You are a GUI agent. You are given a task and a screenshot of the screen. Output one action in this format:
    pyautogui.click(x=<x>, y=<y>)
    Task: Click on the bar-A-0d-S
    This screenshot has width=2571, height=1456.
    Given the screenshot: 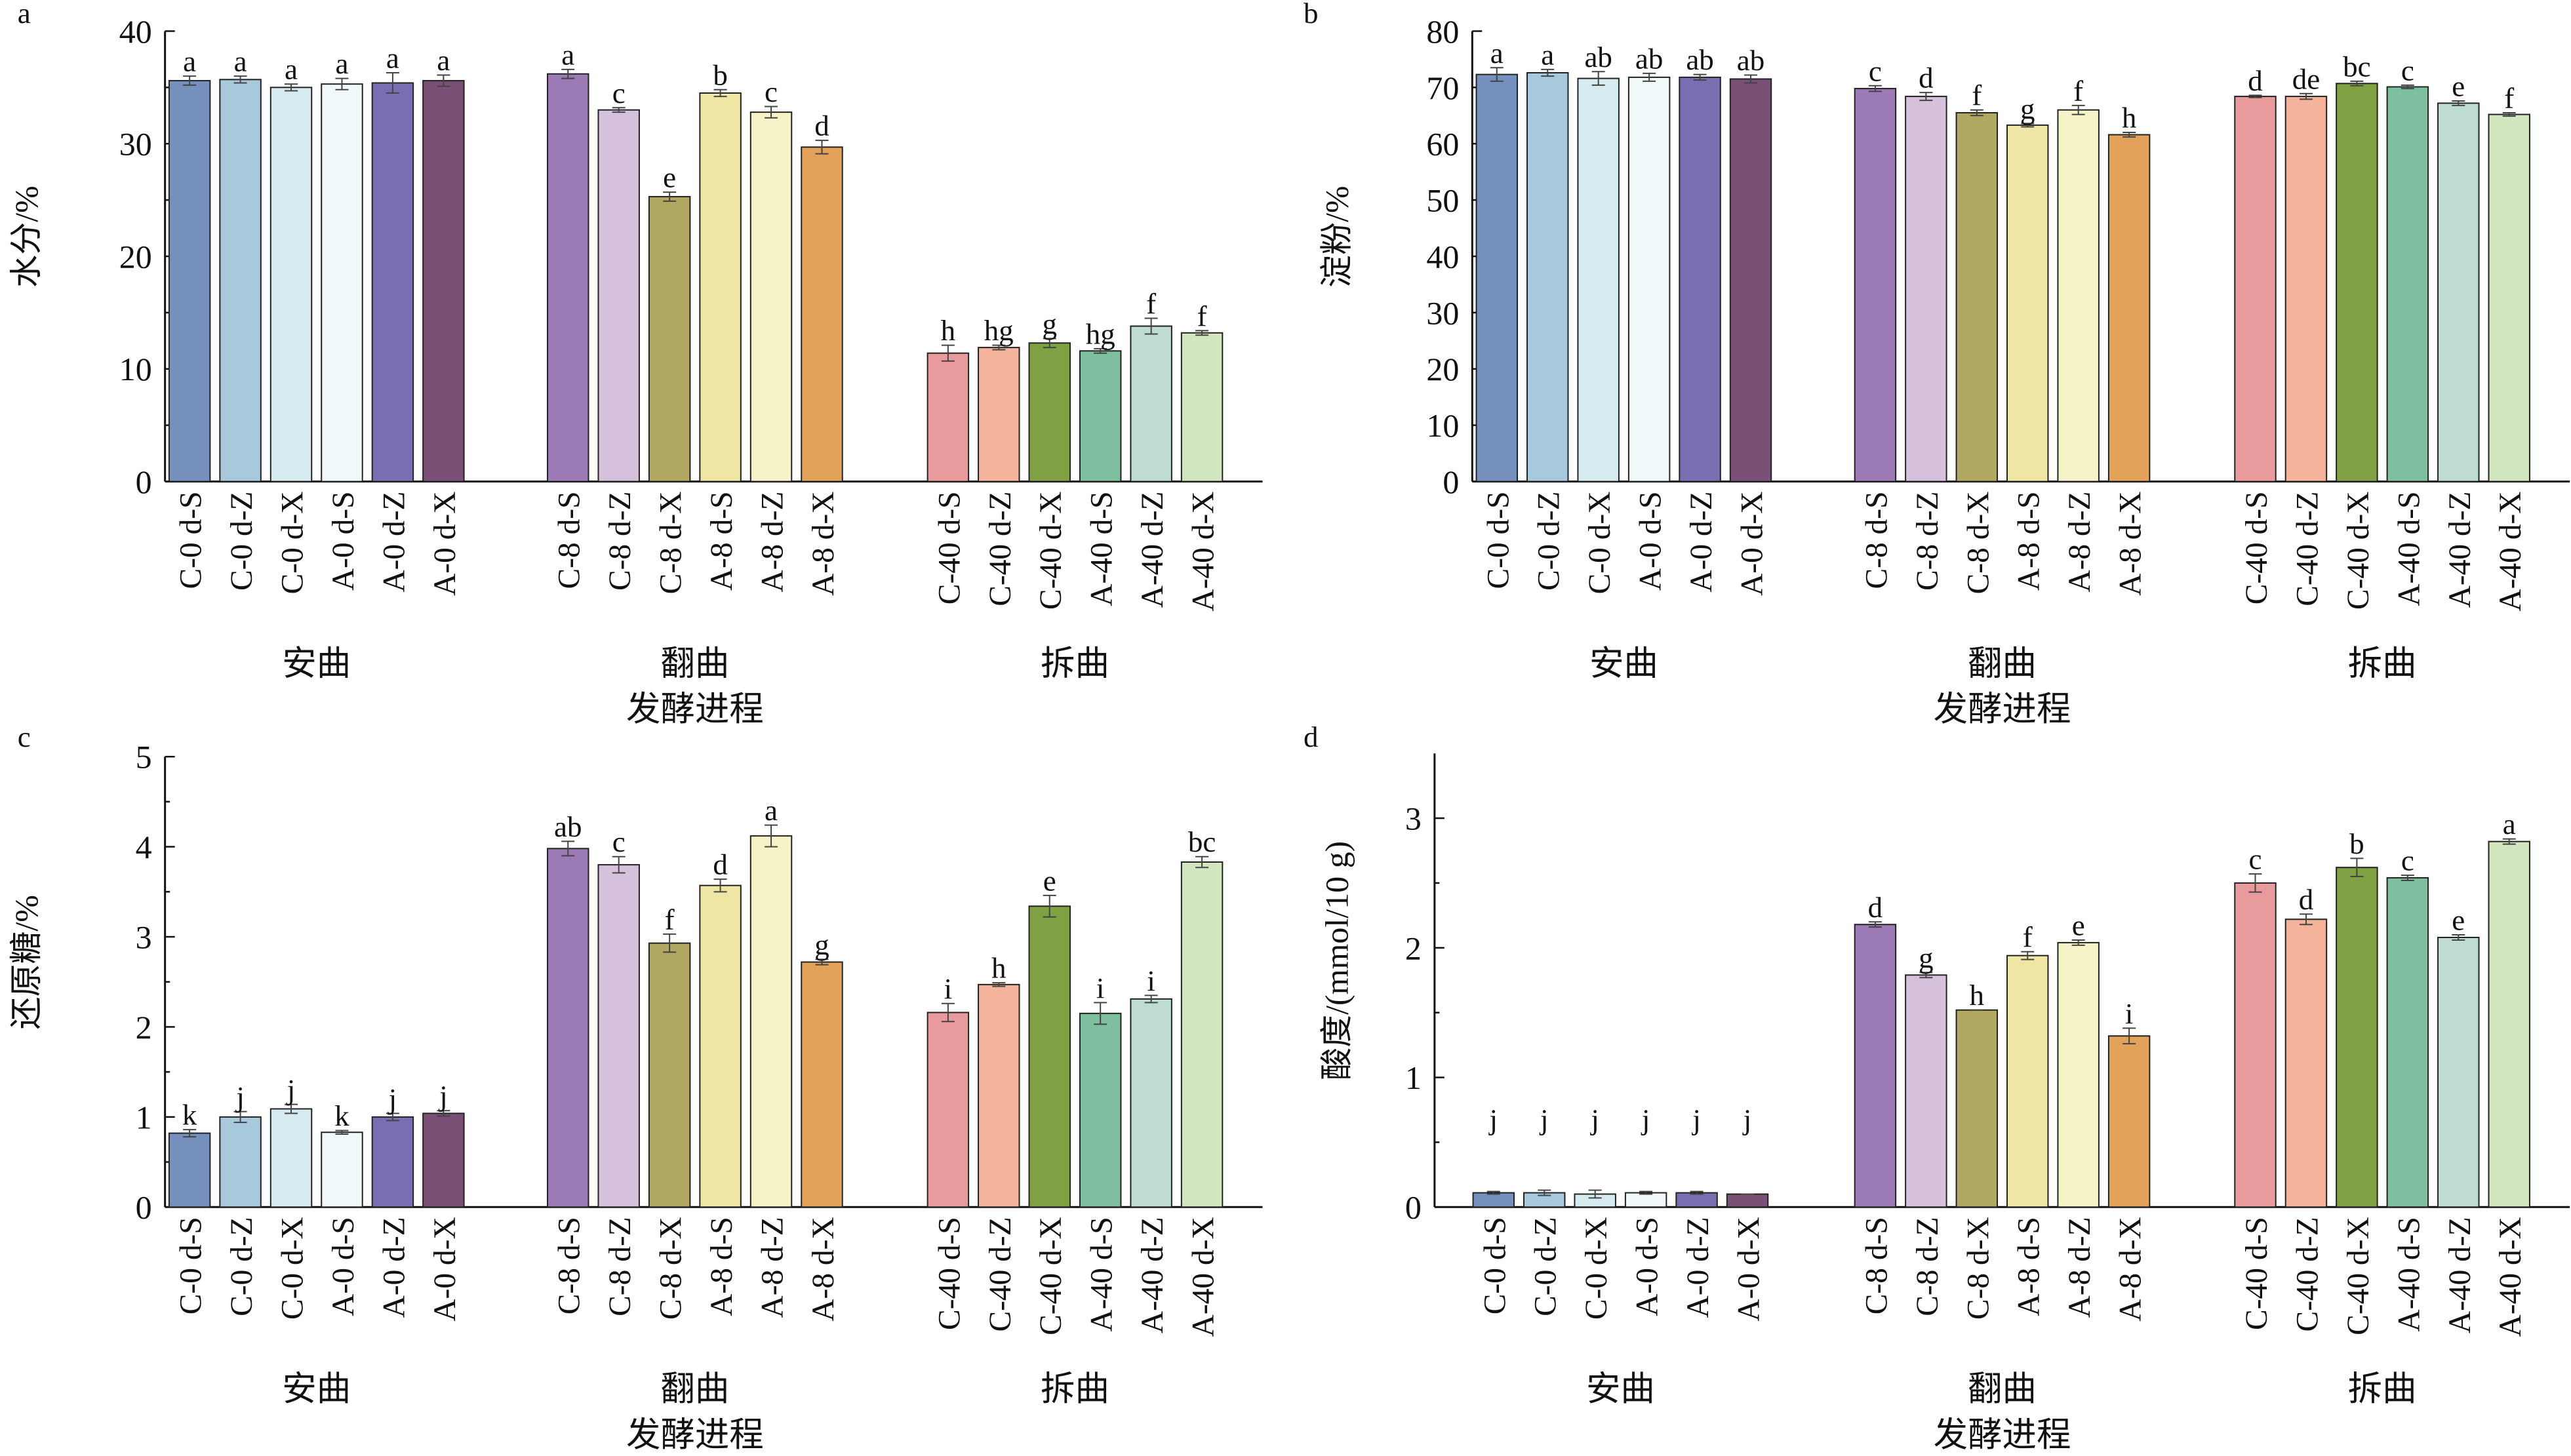 What is the action you would take?
    pyautogui.click(x=342, y=1169)
    